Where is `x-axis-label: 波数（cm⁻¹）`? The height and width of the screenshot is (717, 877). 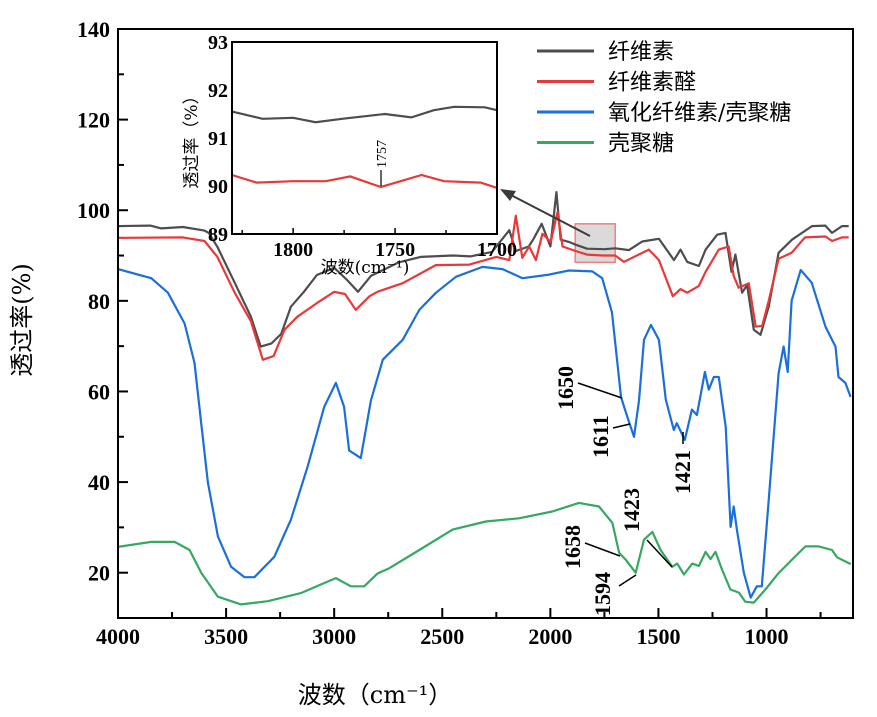
x-axis-label: 波数（cm⁻¹） is located at coordinates (375, 695).